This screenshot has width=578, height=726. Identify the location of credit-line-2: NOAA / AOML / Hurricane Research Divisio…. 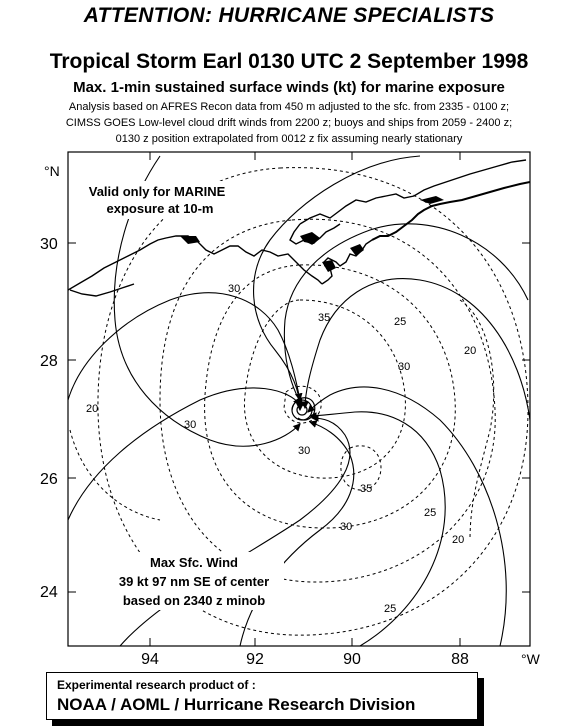
(236, 704).